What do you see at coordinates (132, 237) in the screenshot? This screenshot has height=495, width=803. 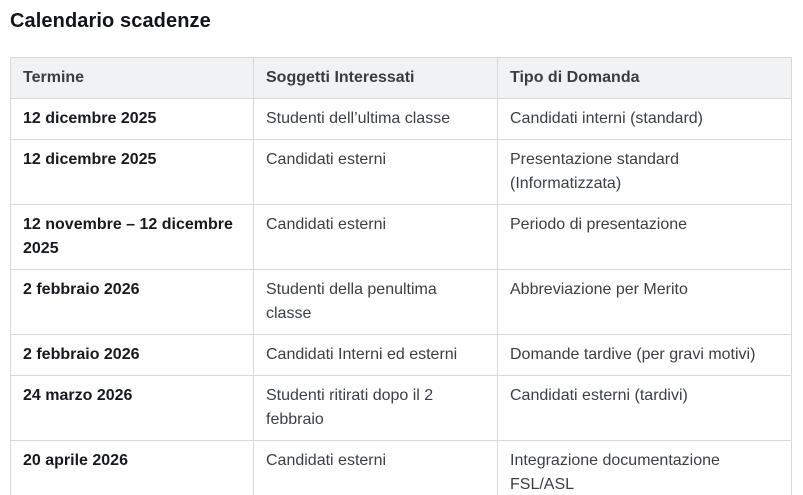 I see `cell-termine: 12 novembre – 12 dicembre 2025` at bounding box center [132, 237].